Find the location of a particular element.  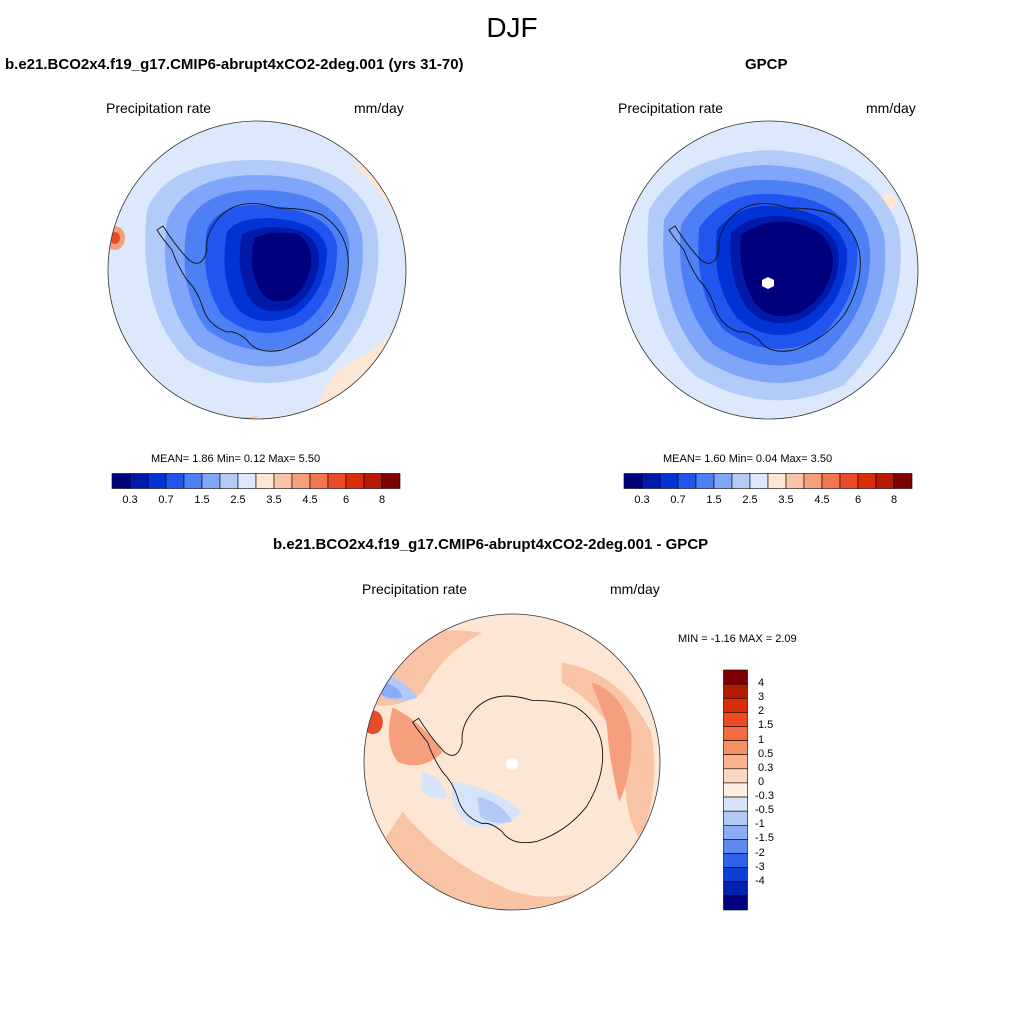

model-map-border is located at coordinates (257, 270).